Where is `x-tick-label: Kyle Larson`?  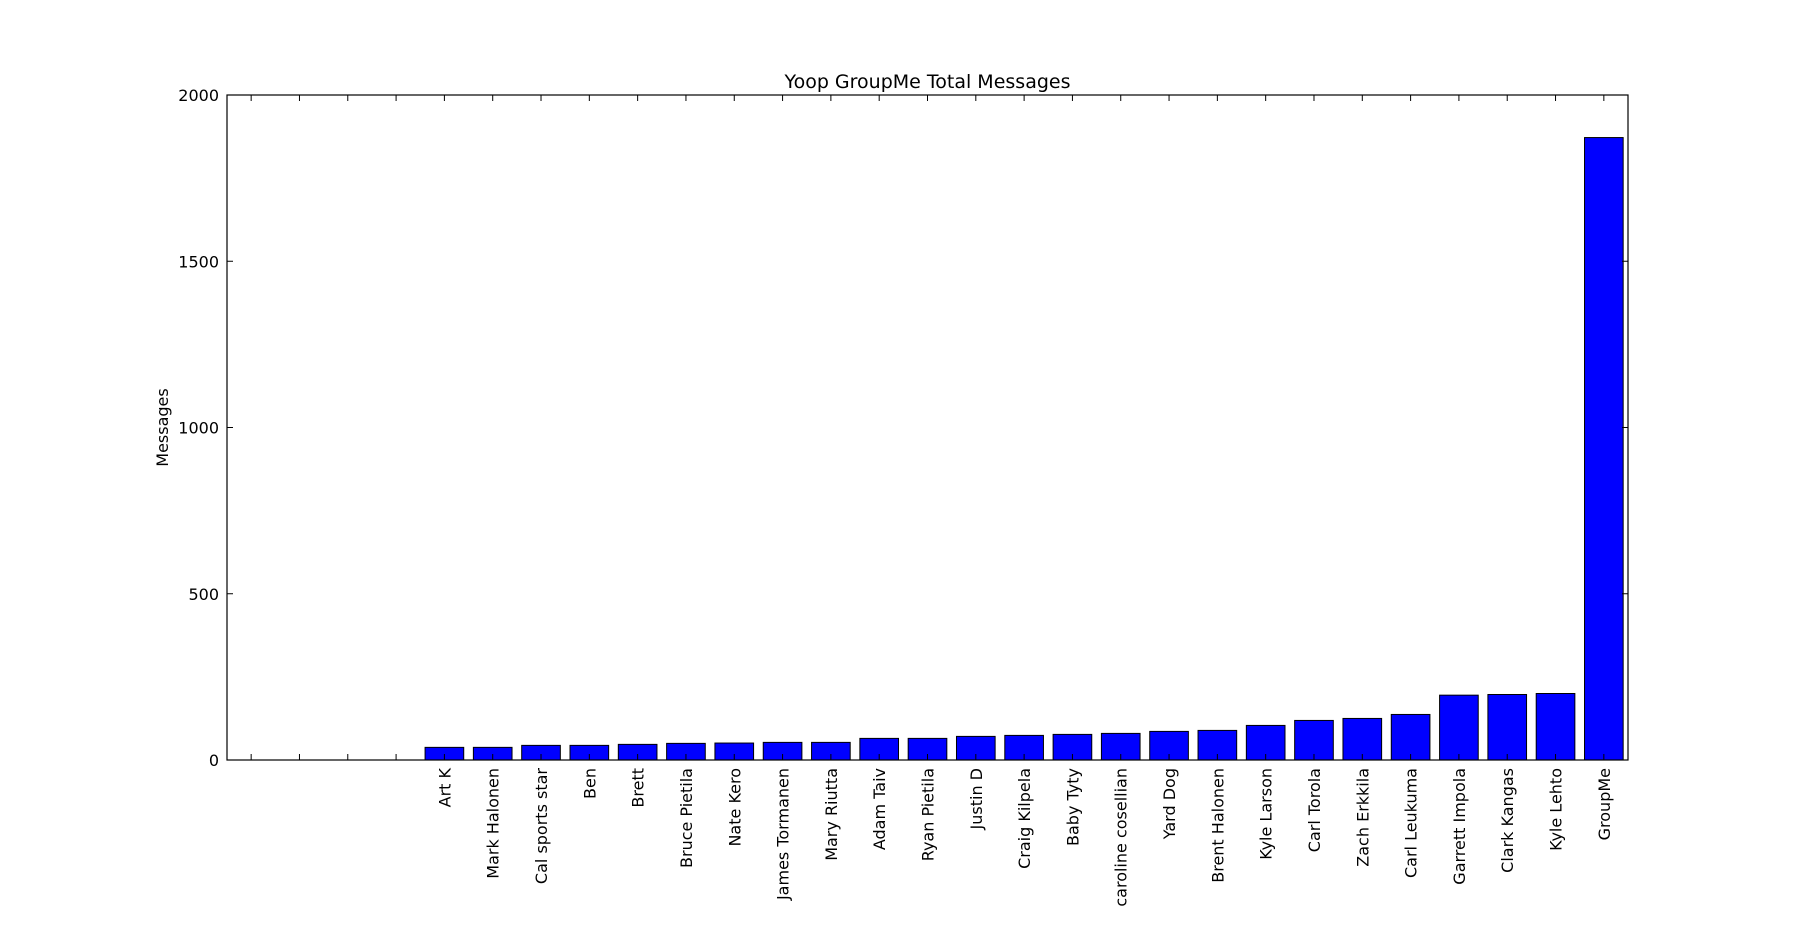
x-tick-label: Kyle Larson is located at coordinates (1266, 814).